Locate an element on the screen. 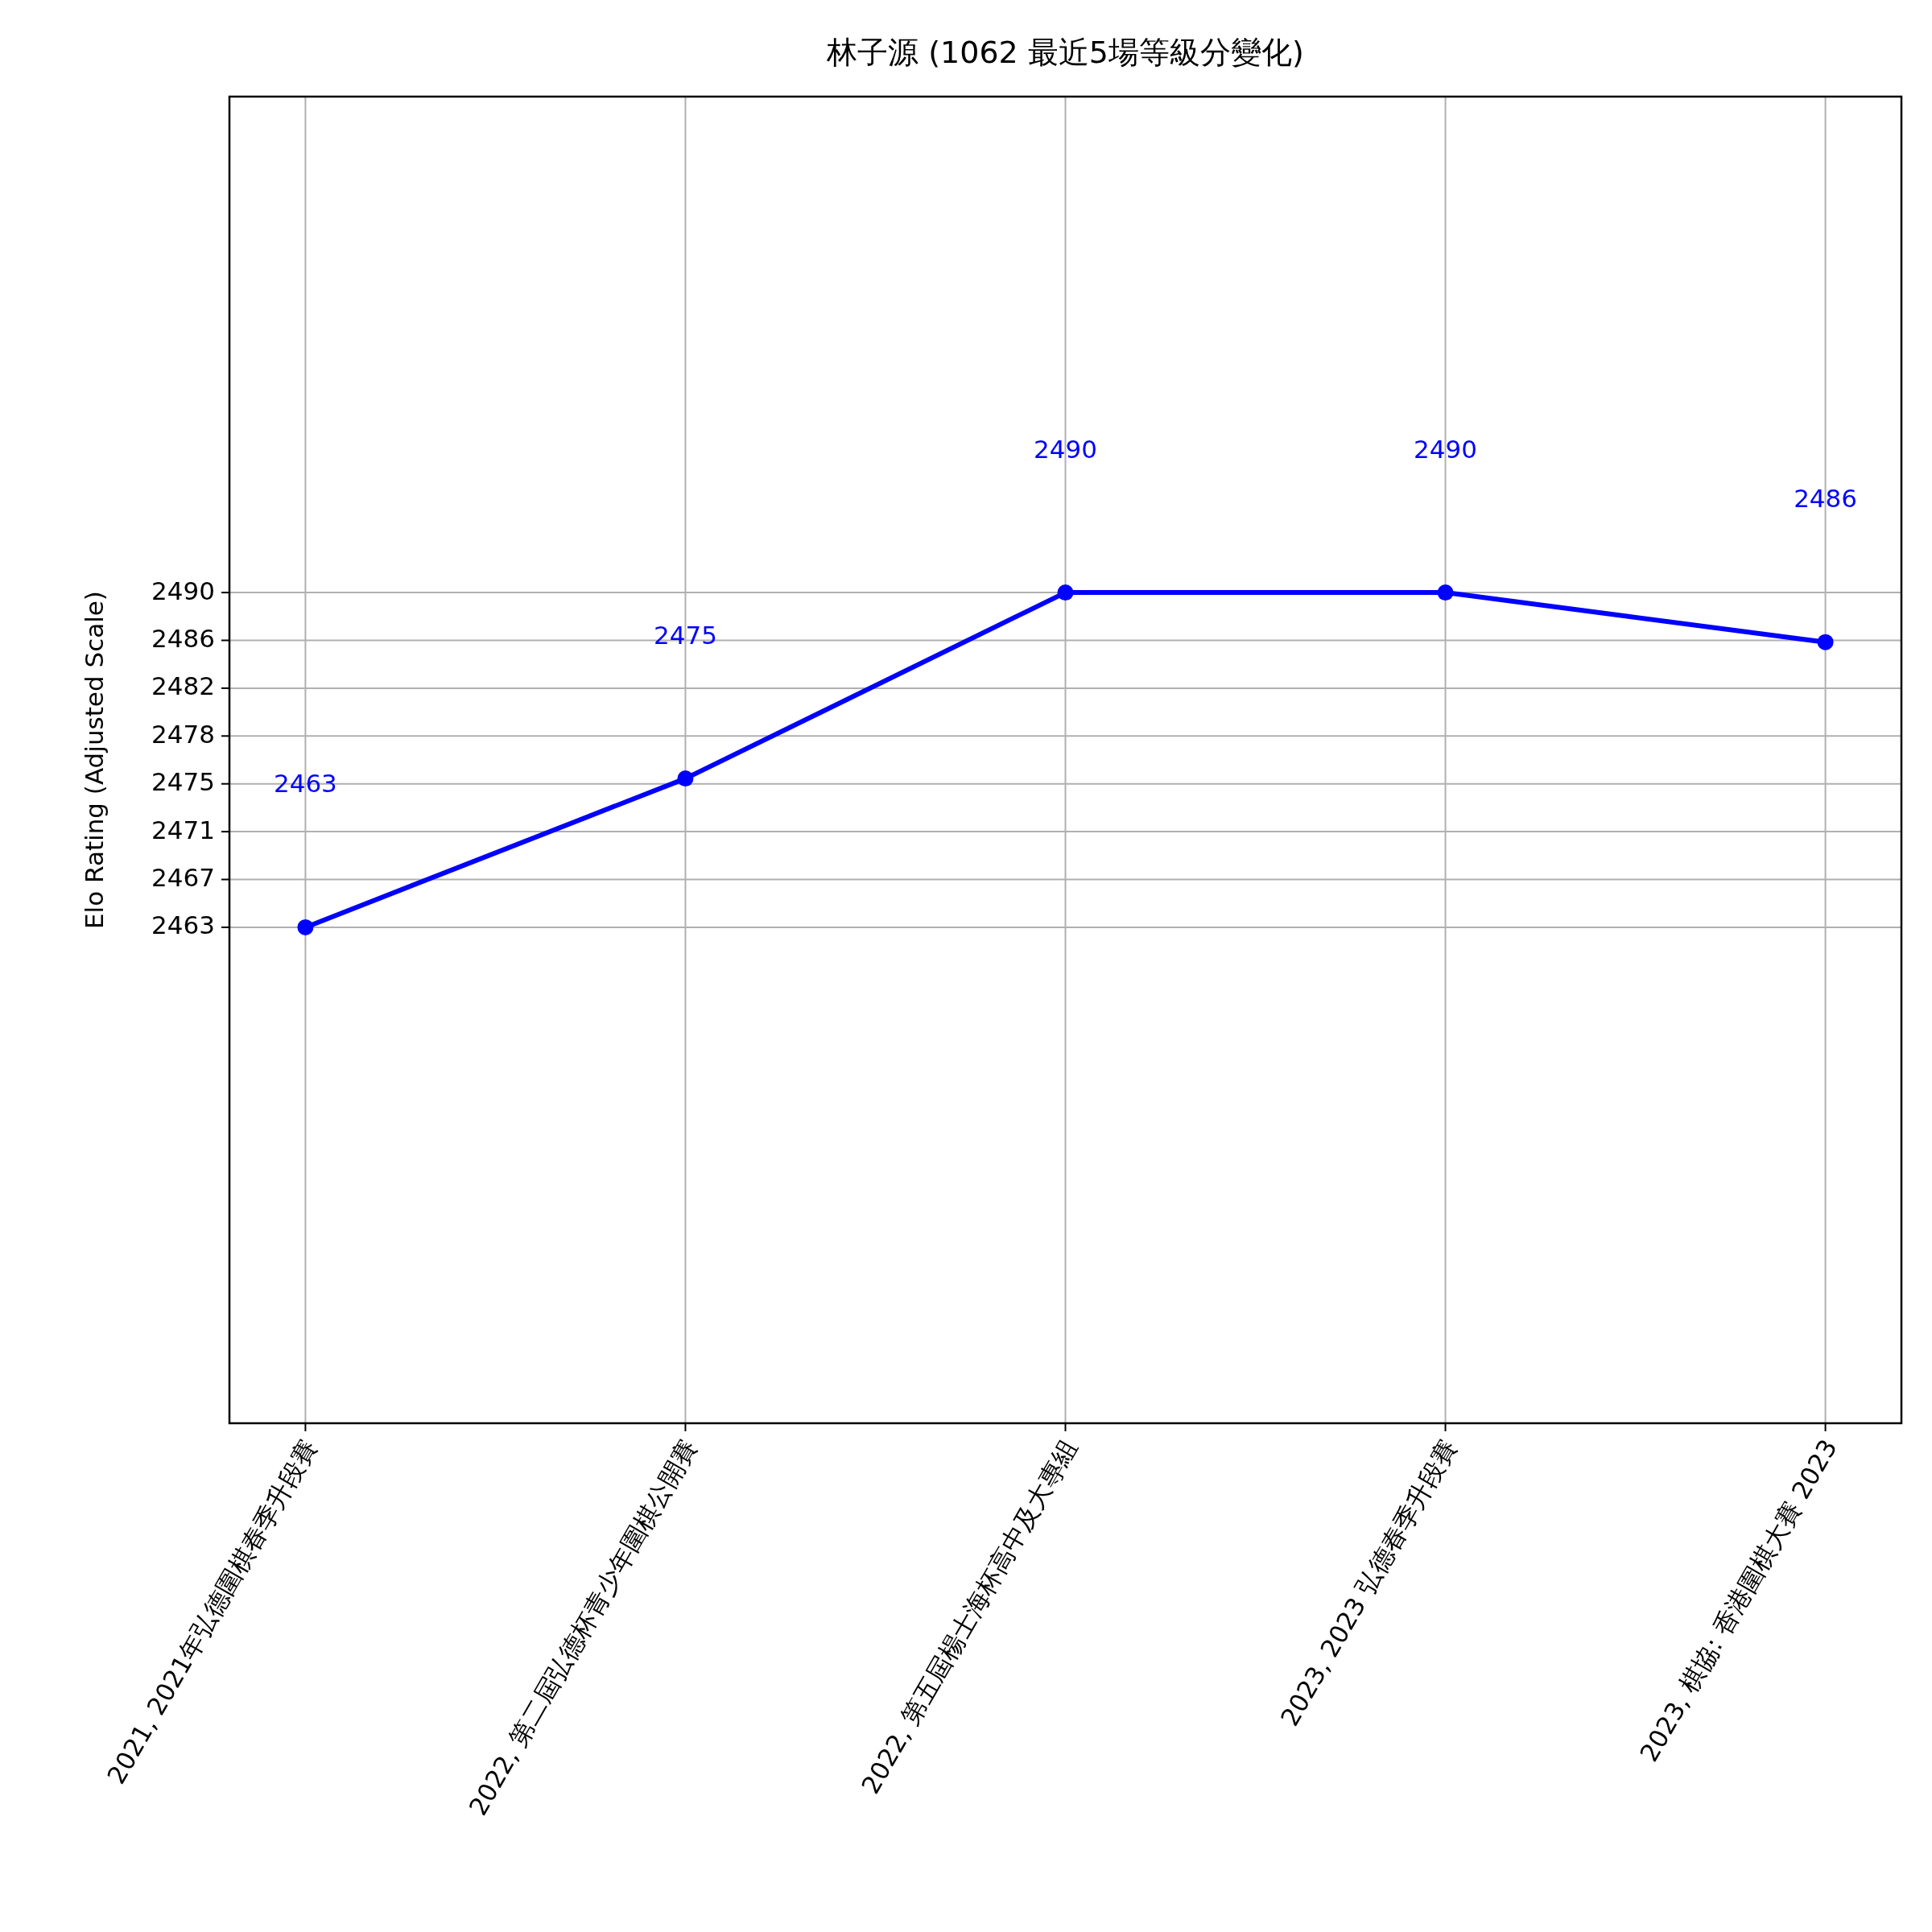 This screenshot has width=1932, height=1932. annotation: 2475 is located at coordinates (685, 635).